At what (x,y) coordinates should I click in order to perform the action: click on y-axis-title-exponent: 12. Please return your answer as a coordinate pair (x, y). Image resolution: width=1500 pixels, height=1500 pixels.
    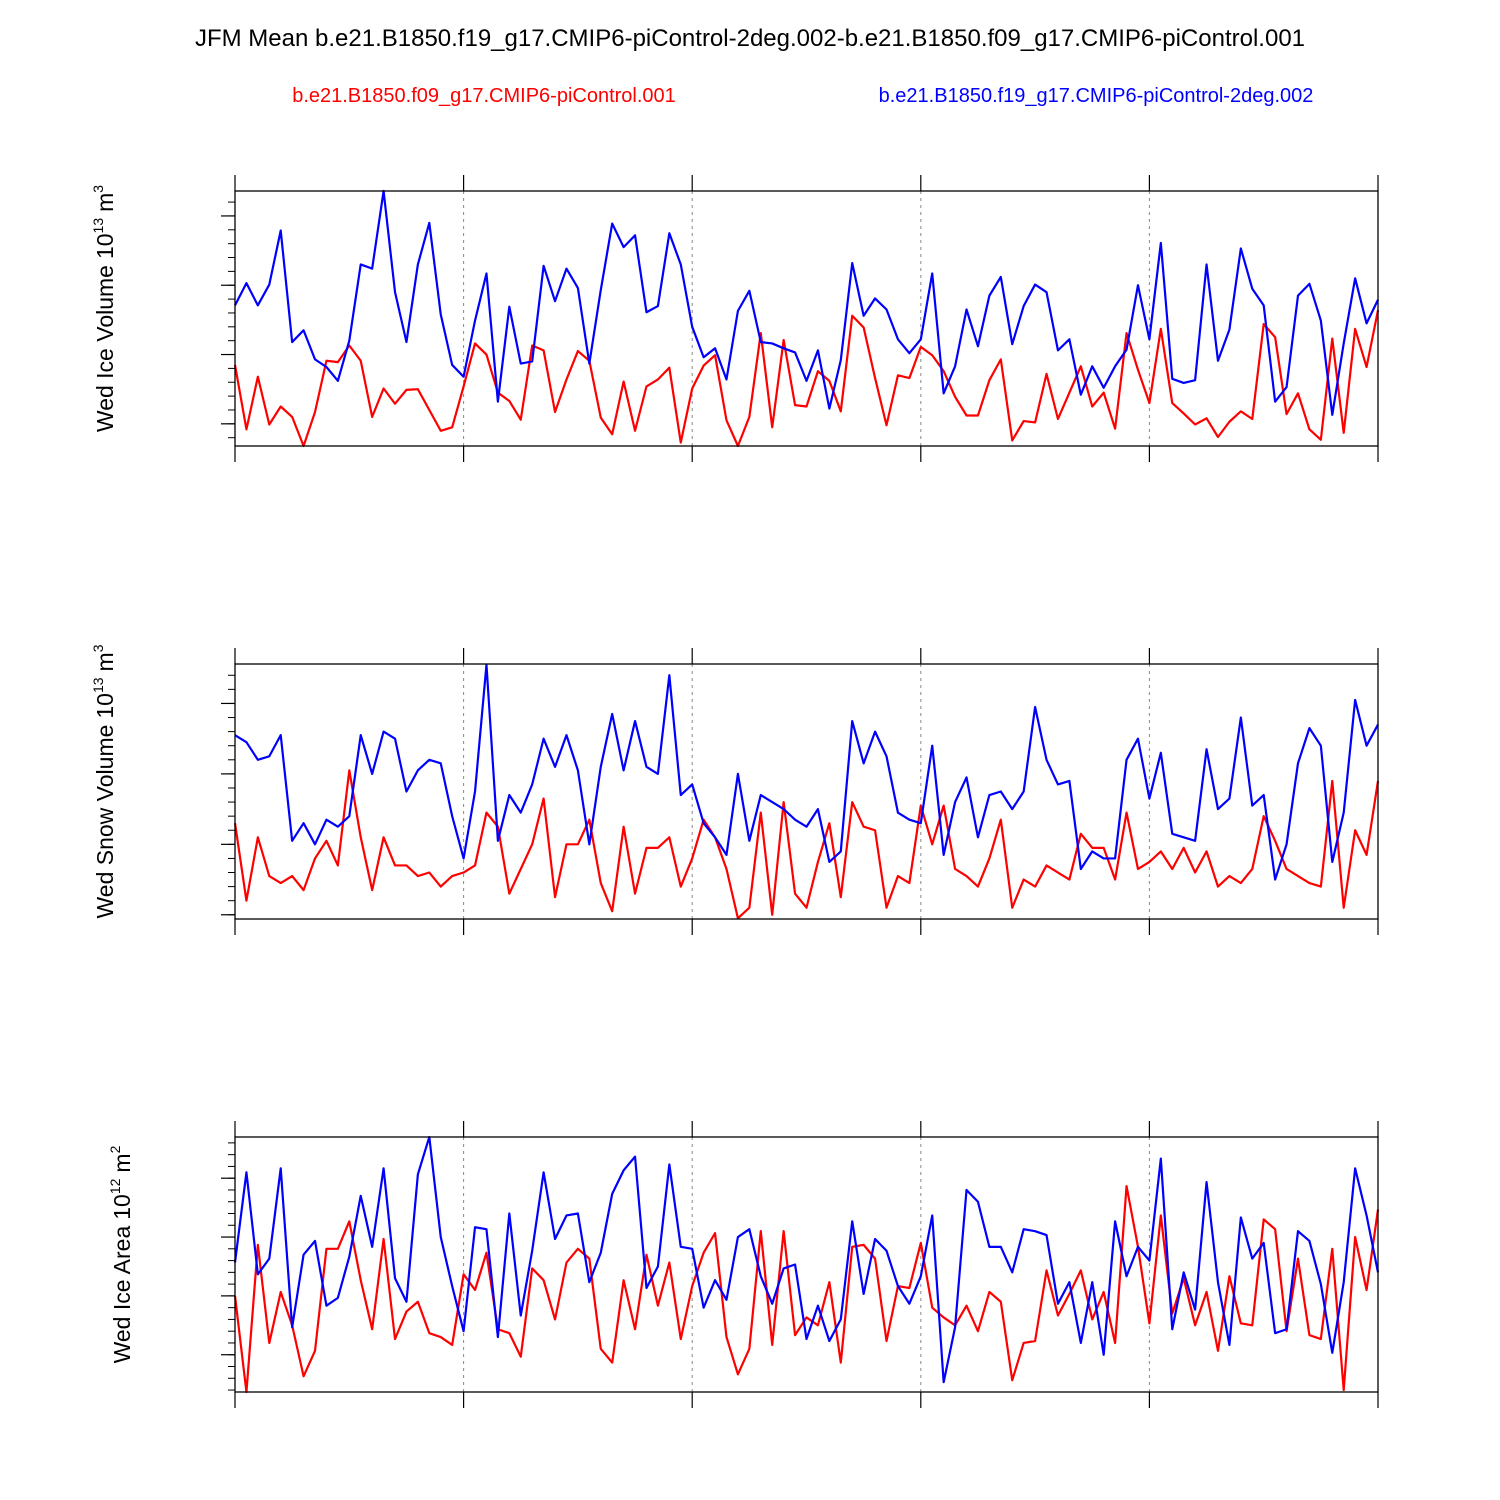
    Looking at the image, I should click on (115, 1186).